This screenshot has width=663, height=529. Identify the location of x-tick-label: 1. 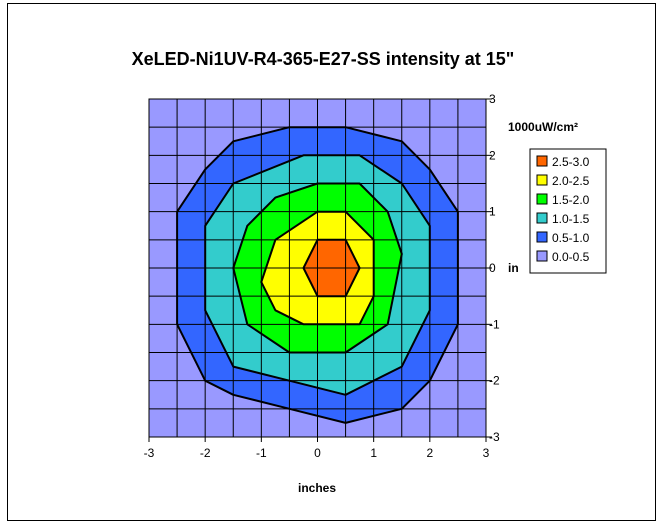
(373, 453).